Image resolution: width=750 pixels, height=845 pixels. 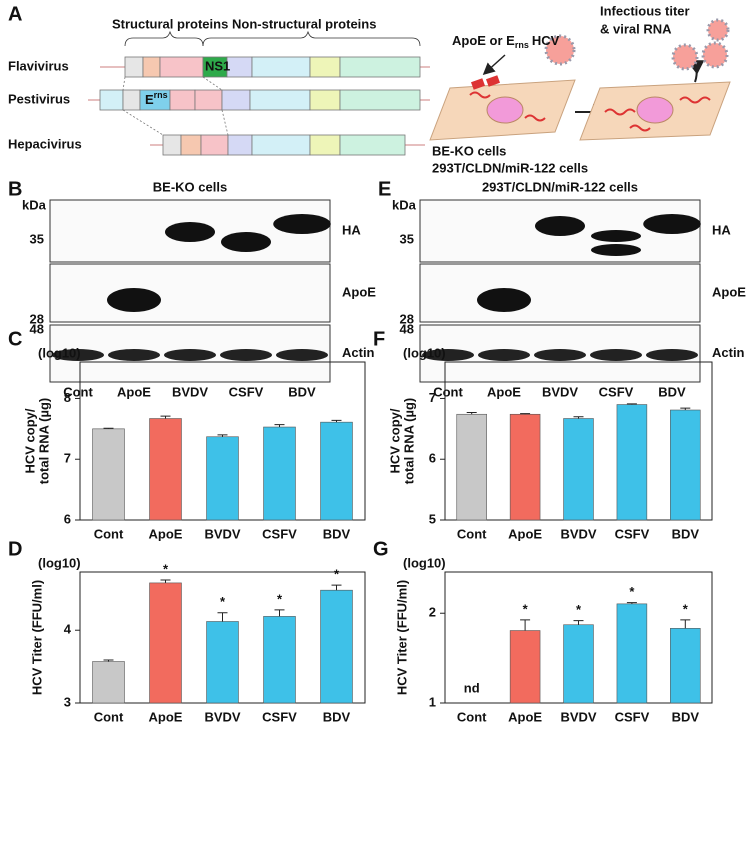 What do you see at coordinates (504, 391) in the screenshot?
I see `lane-label: ApoE` at bounding box center [504, 391].